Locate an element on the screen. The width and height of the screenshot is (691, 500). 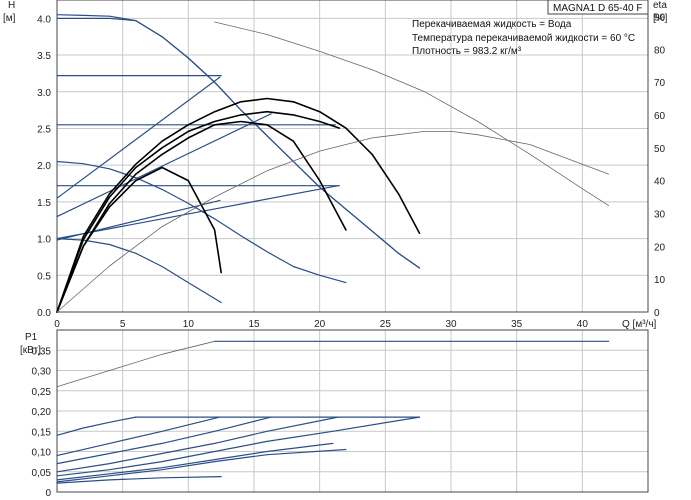
y-left-tick-label: 0.5 is located at coordinates (44, 276).